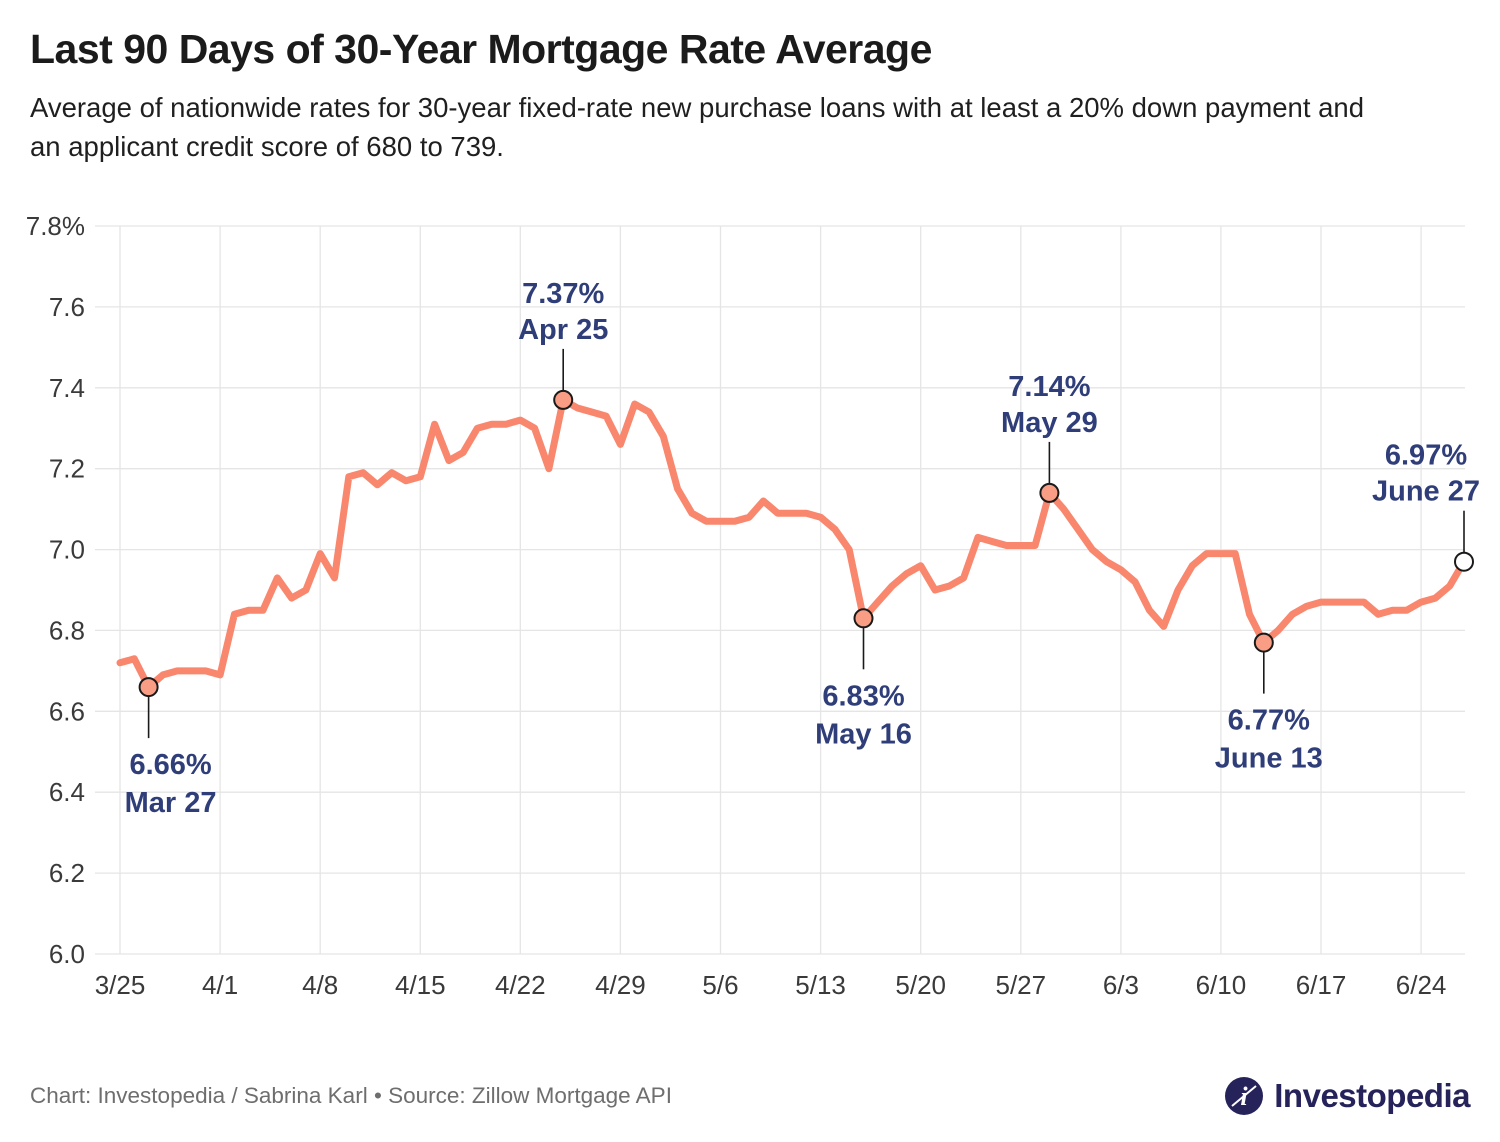 The height and width of the screenshot is (1142, 1500). Describe the element at coordinates (171, 803) in the screenshot. I see `annotation-date: Mar 27` at that location.